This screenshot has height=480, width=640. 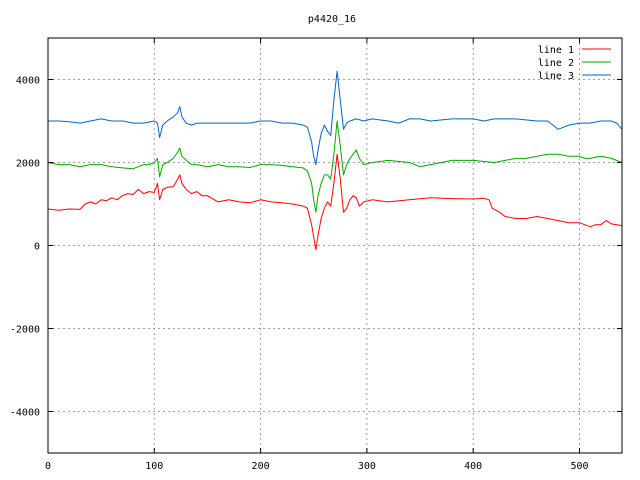 I want to click on x-tick-label: 300, so click(x=367, y=466).